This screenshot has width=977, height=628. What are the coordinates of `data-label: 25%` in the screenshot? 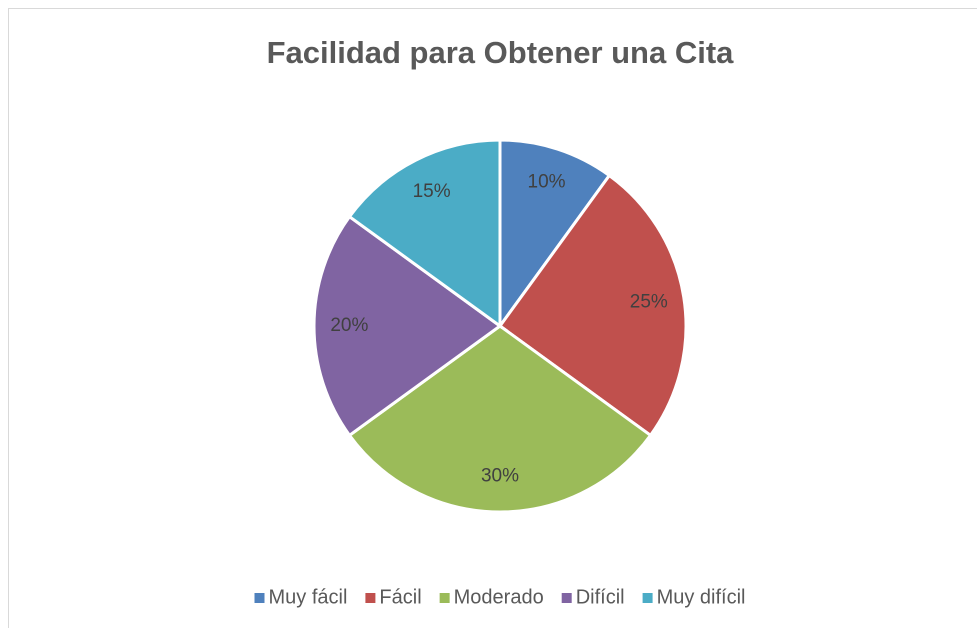 It's located at (649, 301).